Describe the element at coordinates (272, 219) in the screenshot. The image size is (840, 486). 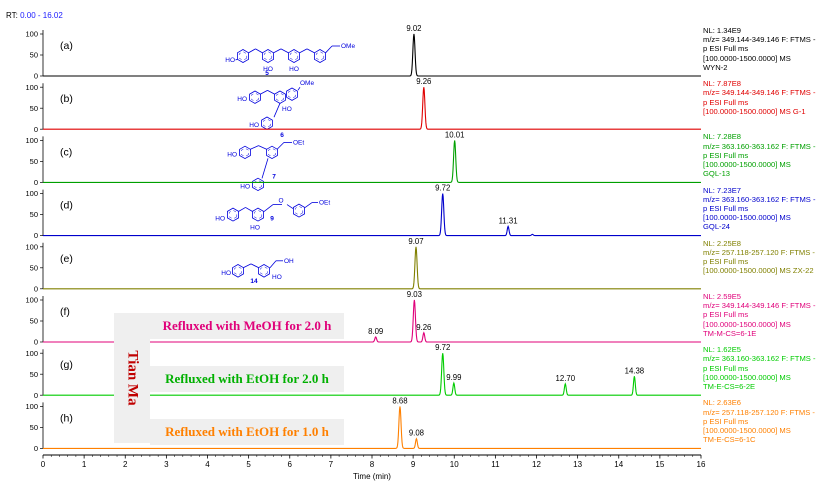
I see `compound-number: 9` at that location.